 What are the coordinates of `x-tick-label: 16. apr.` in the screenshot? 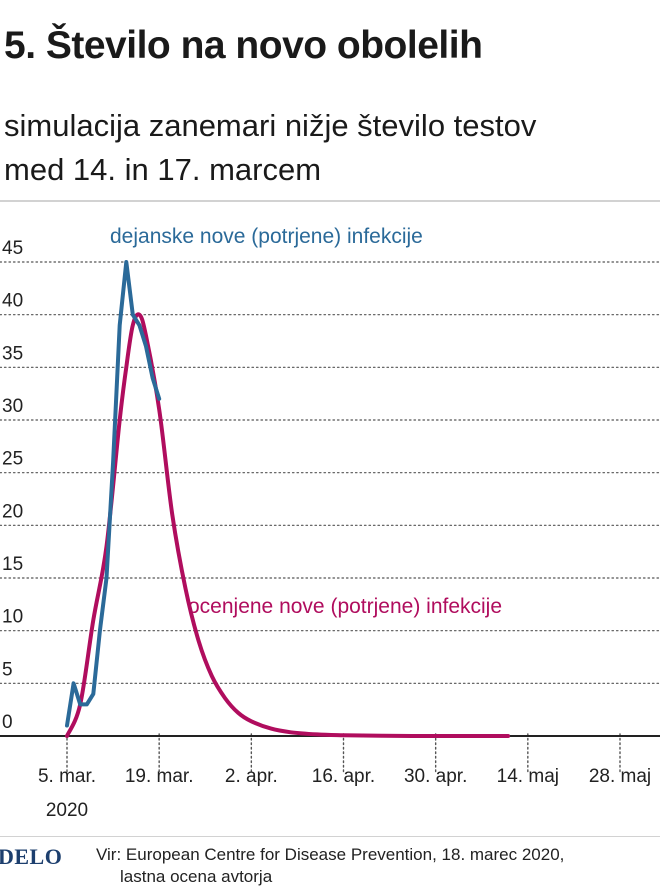 It's located at (343, 776).